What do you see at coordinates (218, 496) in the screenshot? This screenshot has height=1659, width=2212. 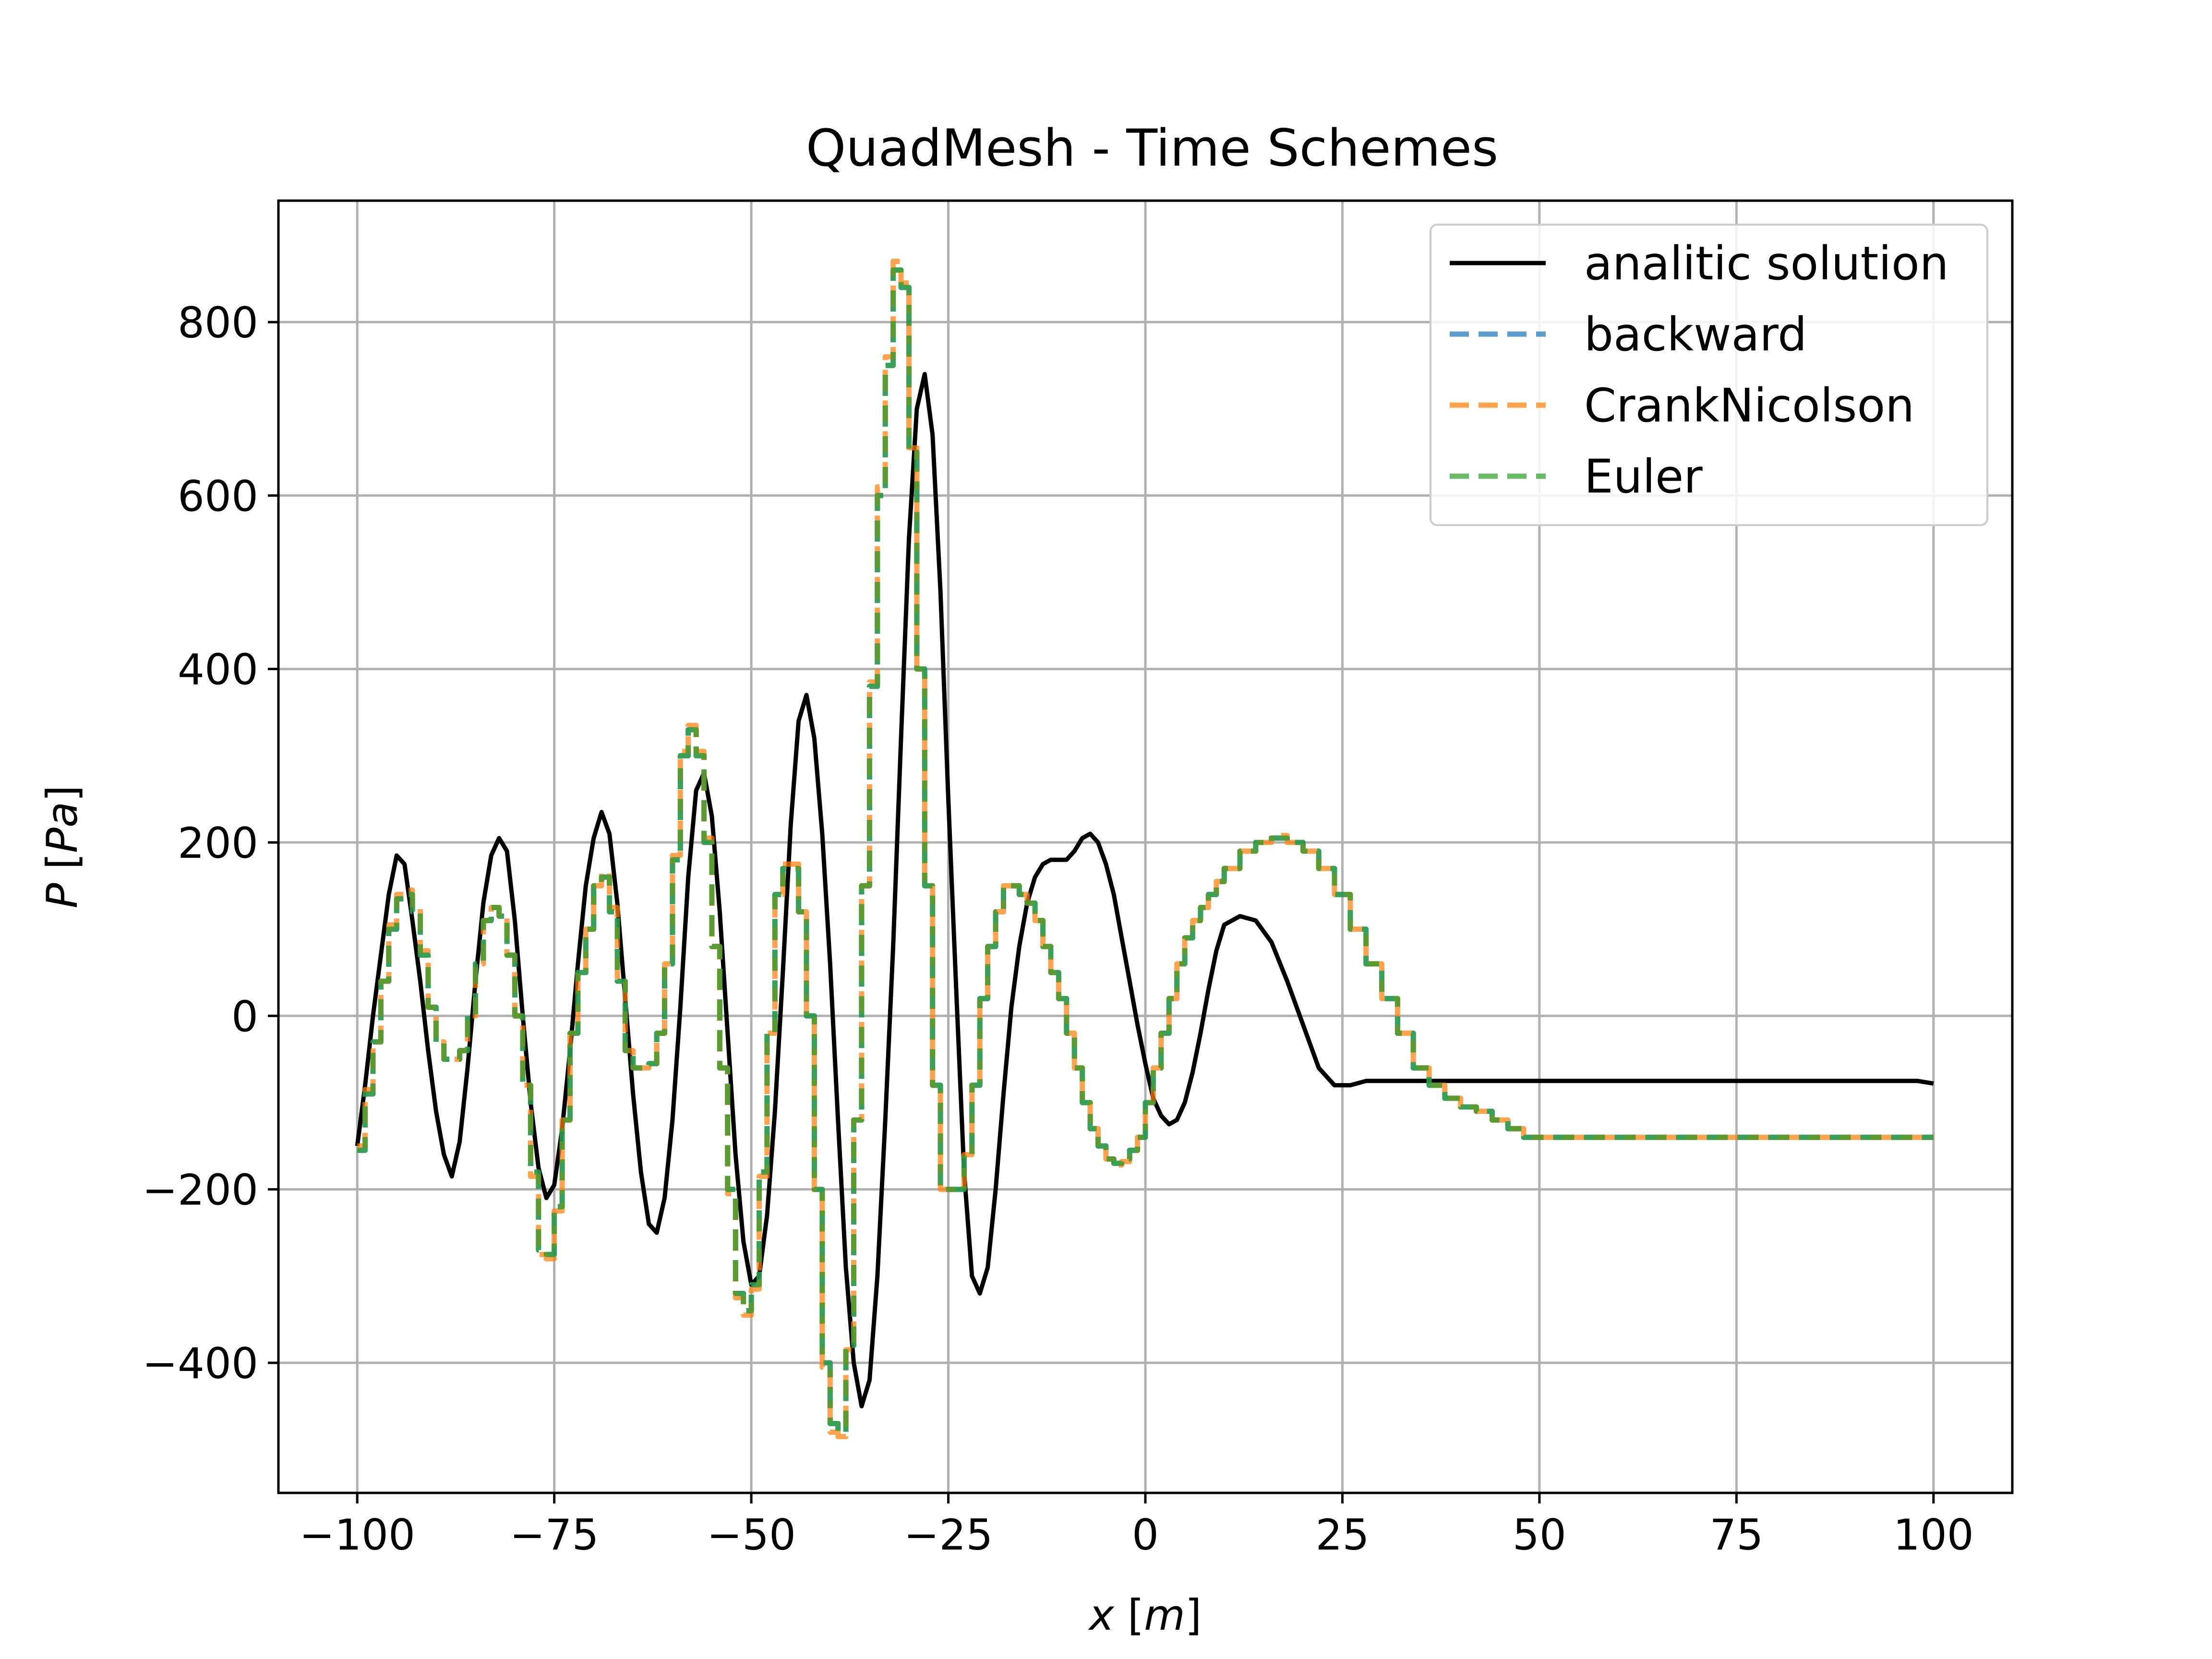 I see `y-tick-label: 600` at bounding box center [218, 496].